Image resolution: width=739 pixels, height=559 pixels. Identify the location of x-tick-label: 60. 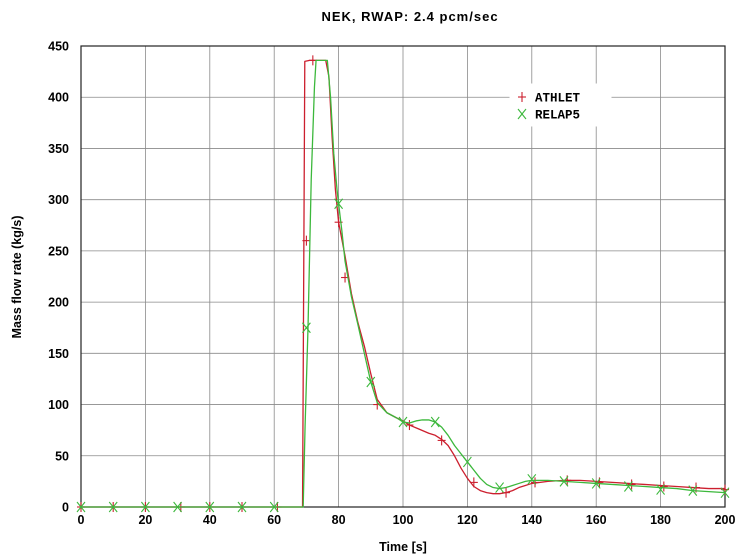
(274, 520).